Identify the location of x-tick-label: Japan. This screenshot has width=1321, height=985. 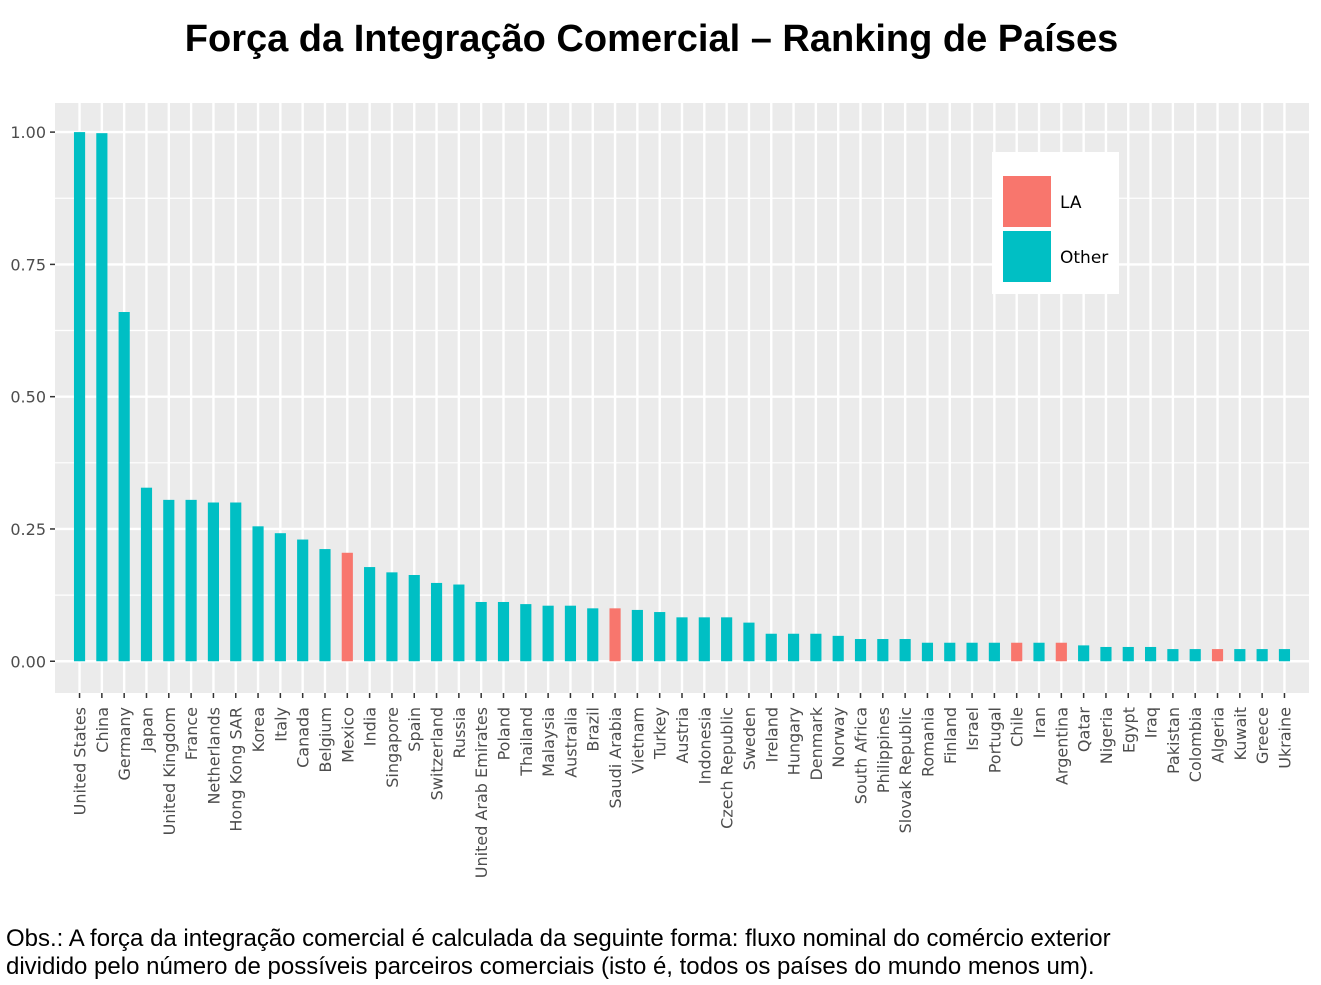
(146, 730).